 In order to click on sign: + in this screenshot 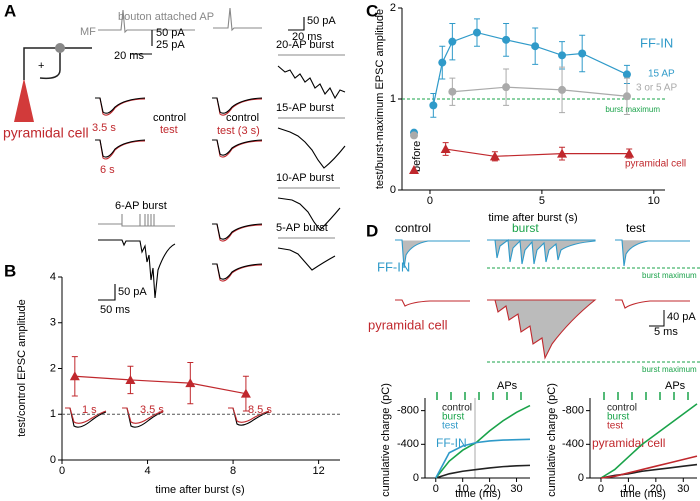, I will do `click(41, 66)`.